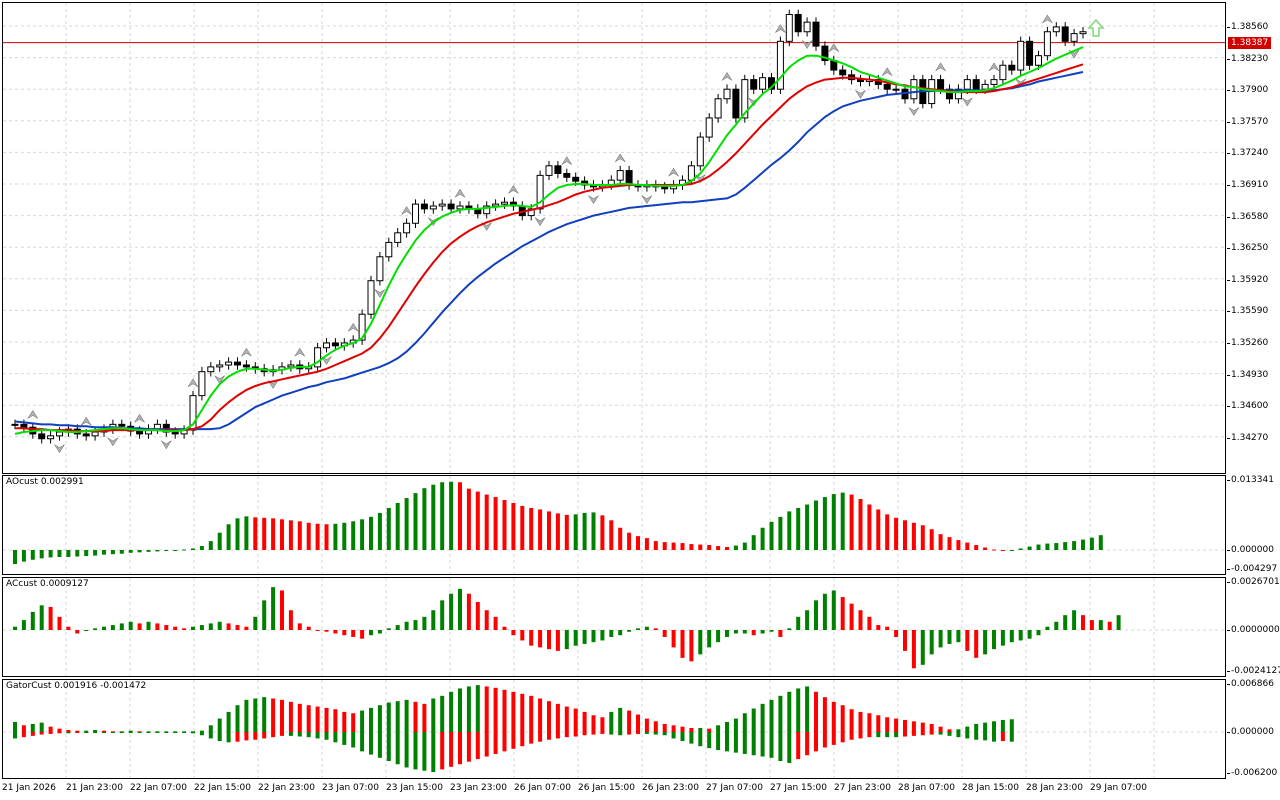 The image size is (1280, 800). I want to click on time-axis-label: 27 Jan 23:00, so click(862, 788).